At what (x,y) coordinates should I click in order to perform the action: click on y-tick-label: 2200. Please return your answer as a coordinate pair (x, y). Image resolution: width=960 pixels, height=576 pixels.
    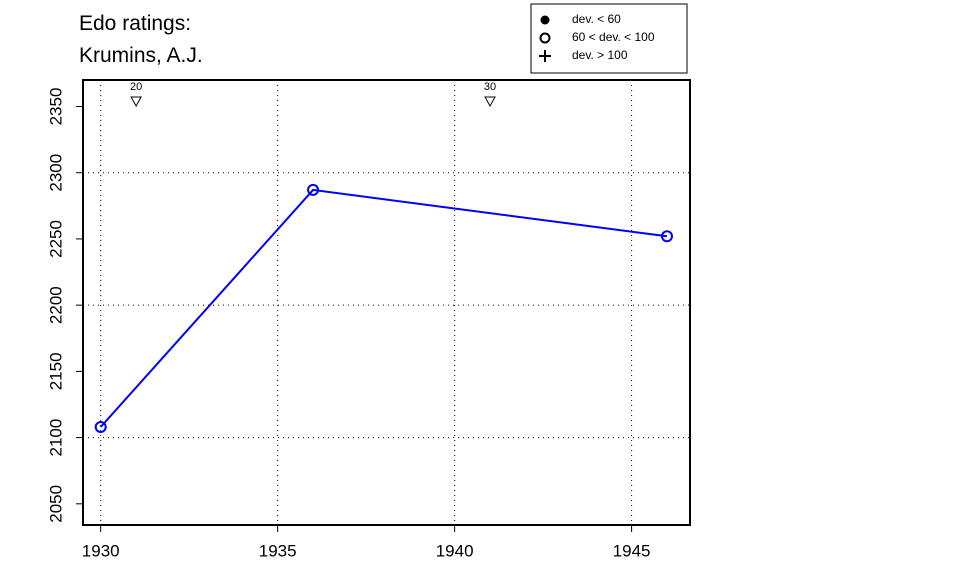
    Looking at the image, I should click on (55, 305).